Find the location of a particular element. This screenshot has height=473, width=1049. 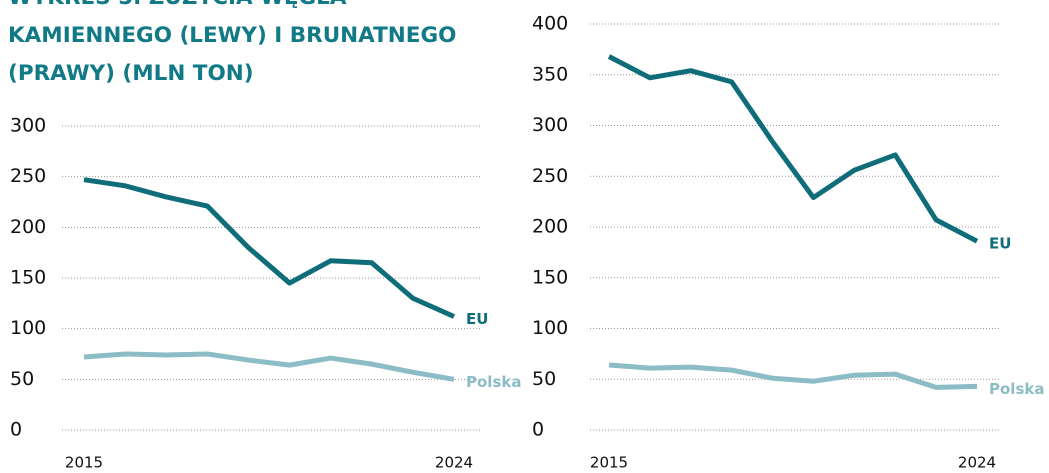

y-tick-label: 400 is located at coordinates (550, 24).